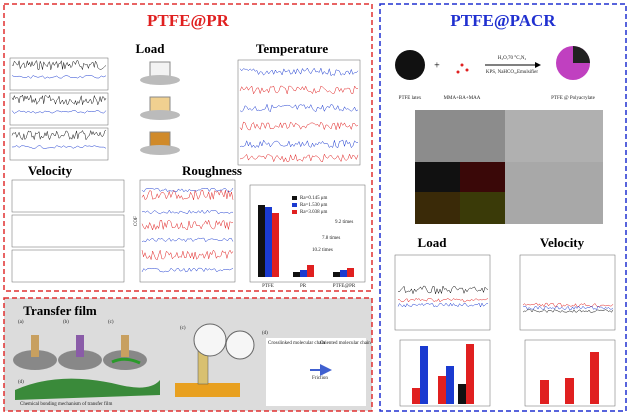 This screenshot has height=415, width=630. Describe the element at coordinates (581, 54) in the screenshot. I see `core-cut` at that location.